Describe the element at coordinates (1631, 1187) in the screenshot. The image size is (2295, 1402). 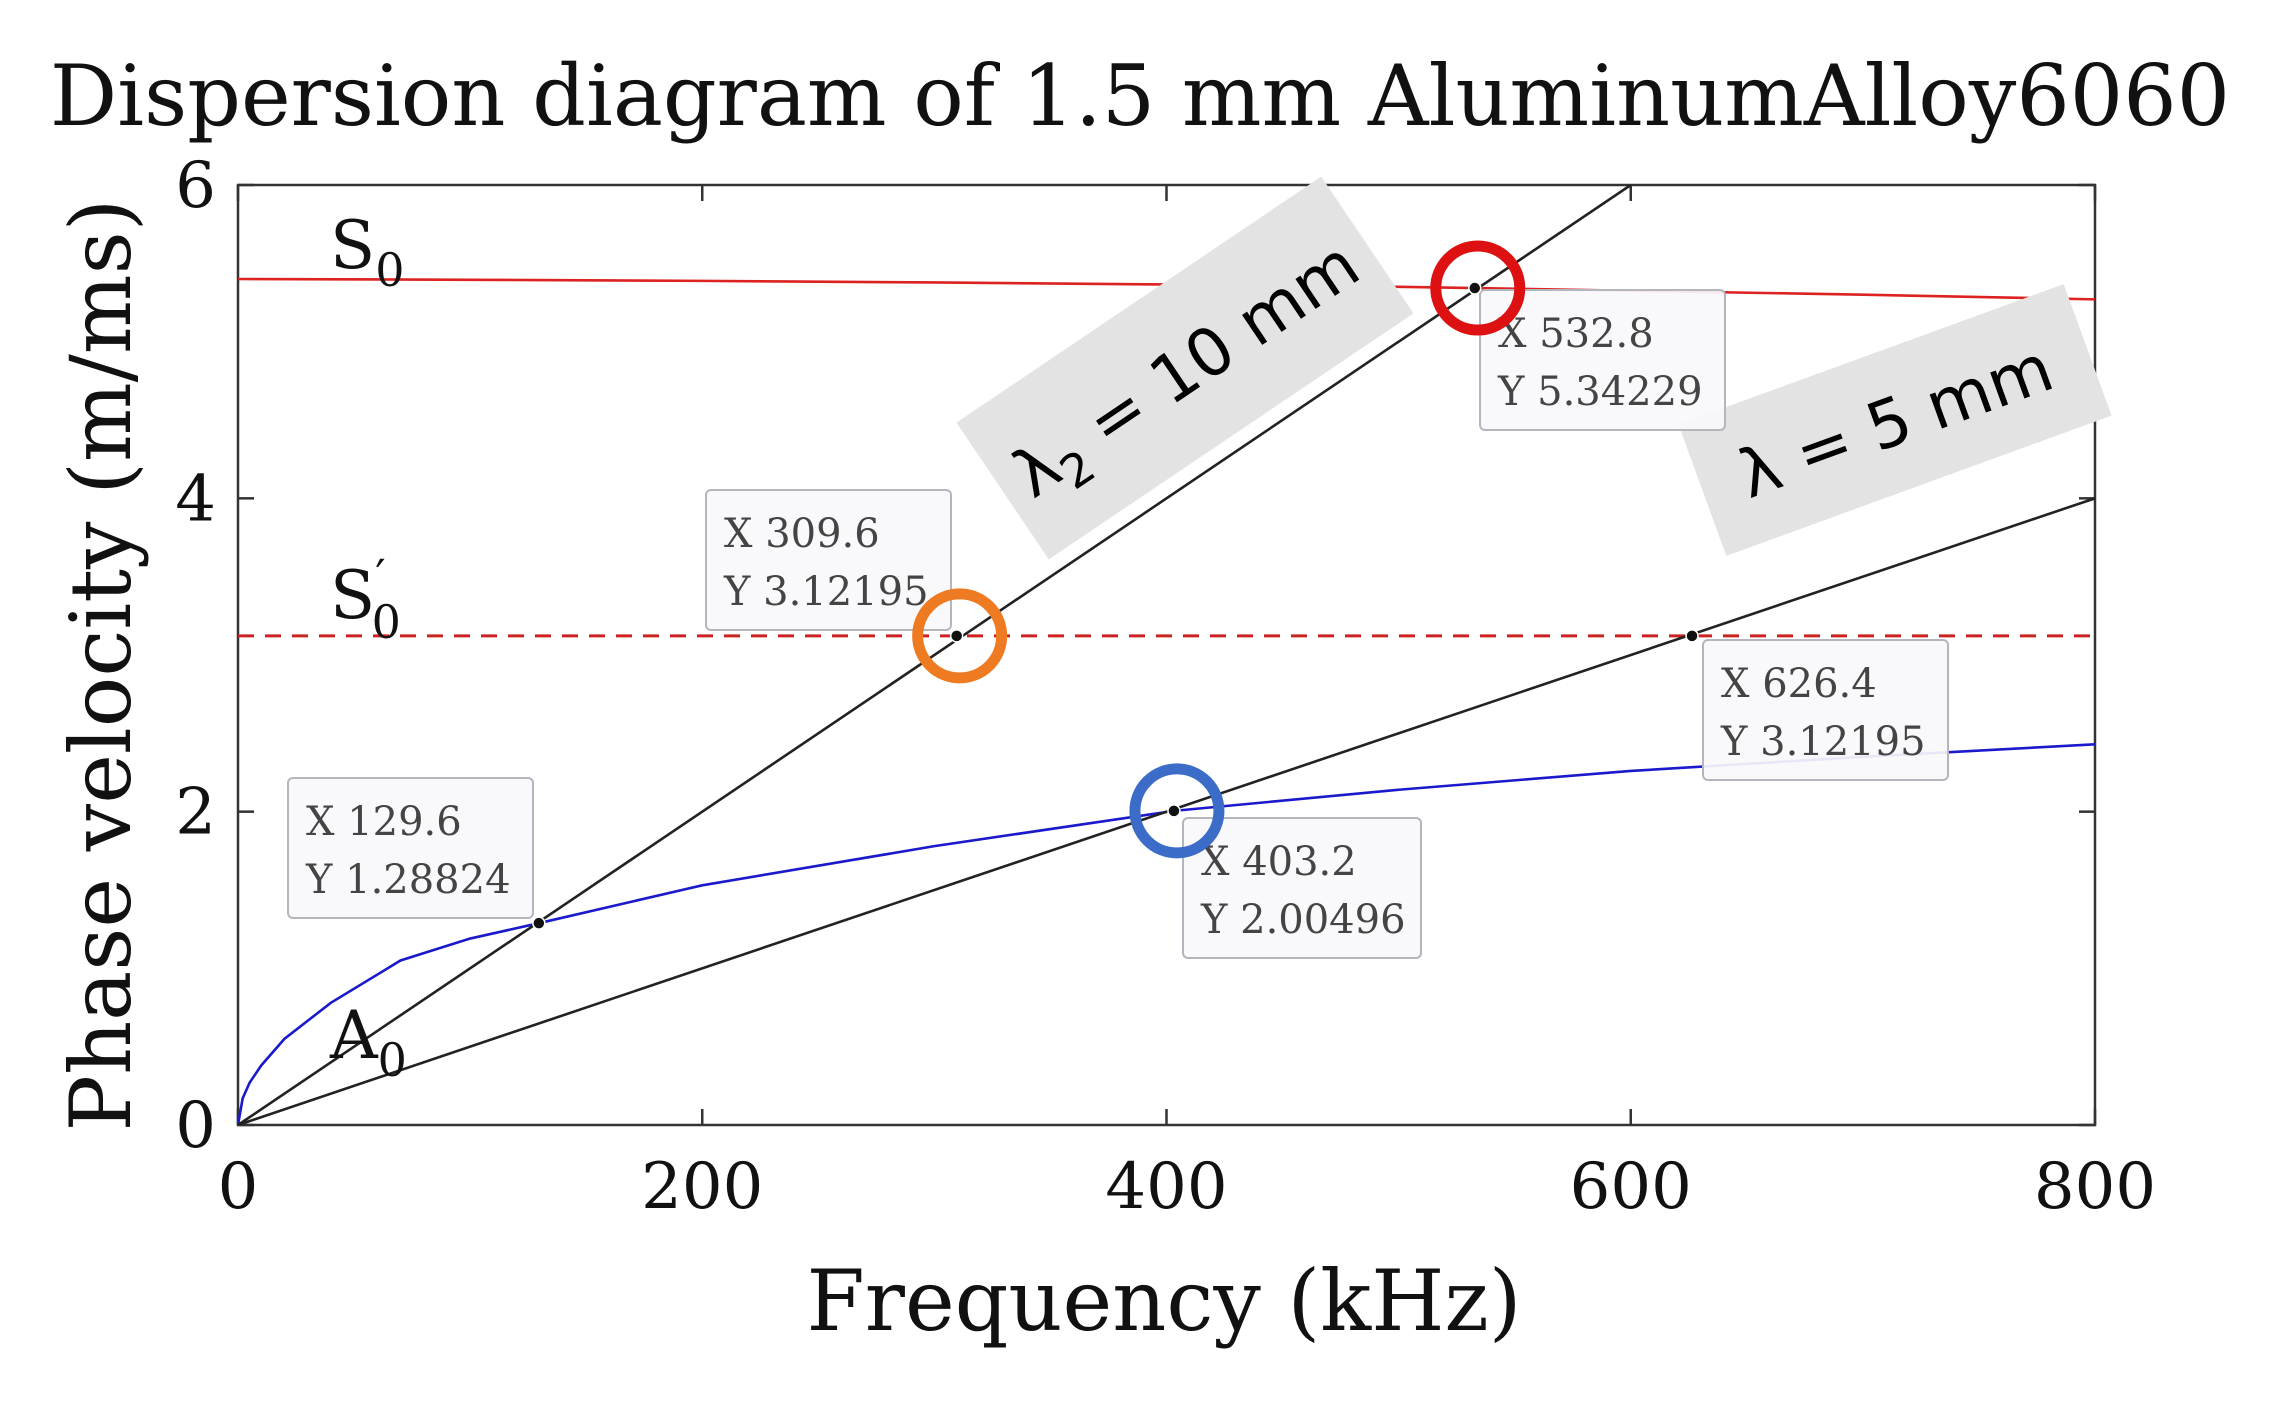
I see `x-tick-label: 600` at that location.